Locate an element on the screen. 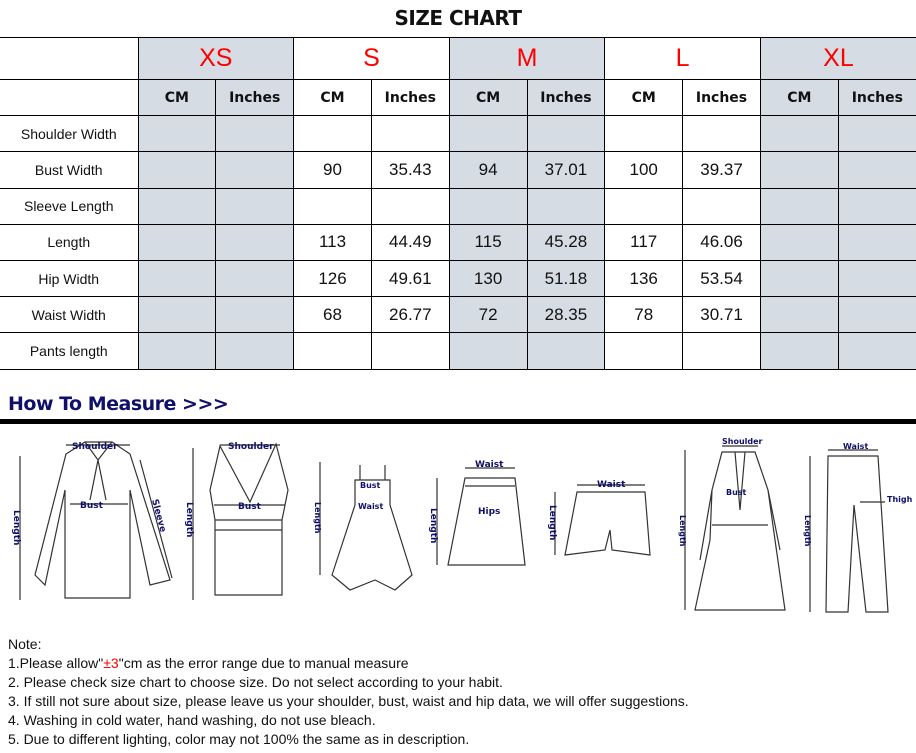 Image resolution: width=916 pixels, height=753 pixels. table-row: Hip Width 126 49.61 130 51.18 136 53.54 is located at coordinates (458, 278).